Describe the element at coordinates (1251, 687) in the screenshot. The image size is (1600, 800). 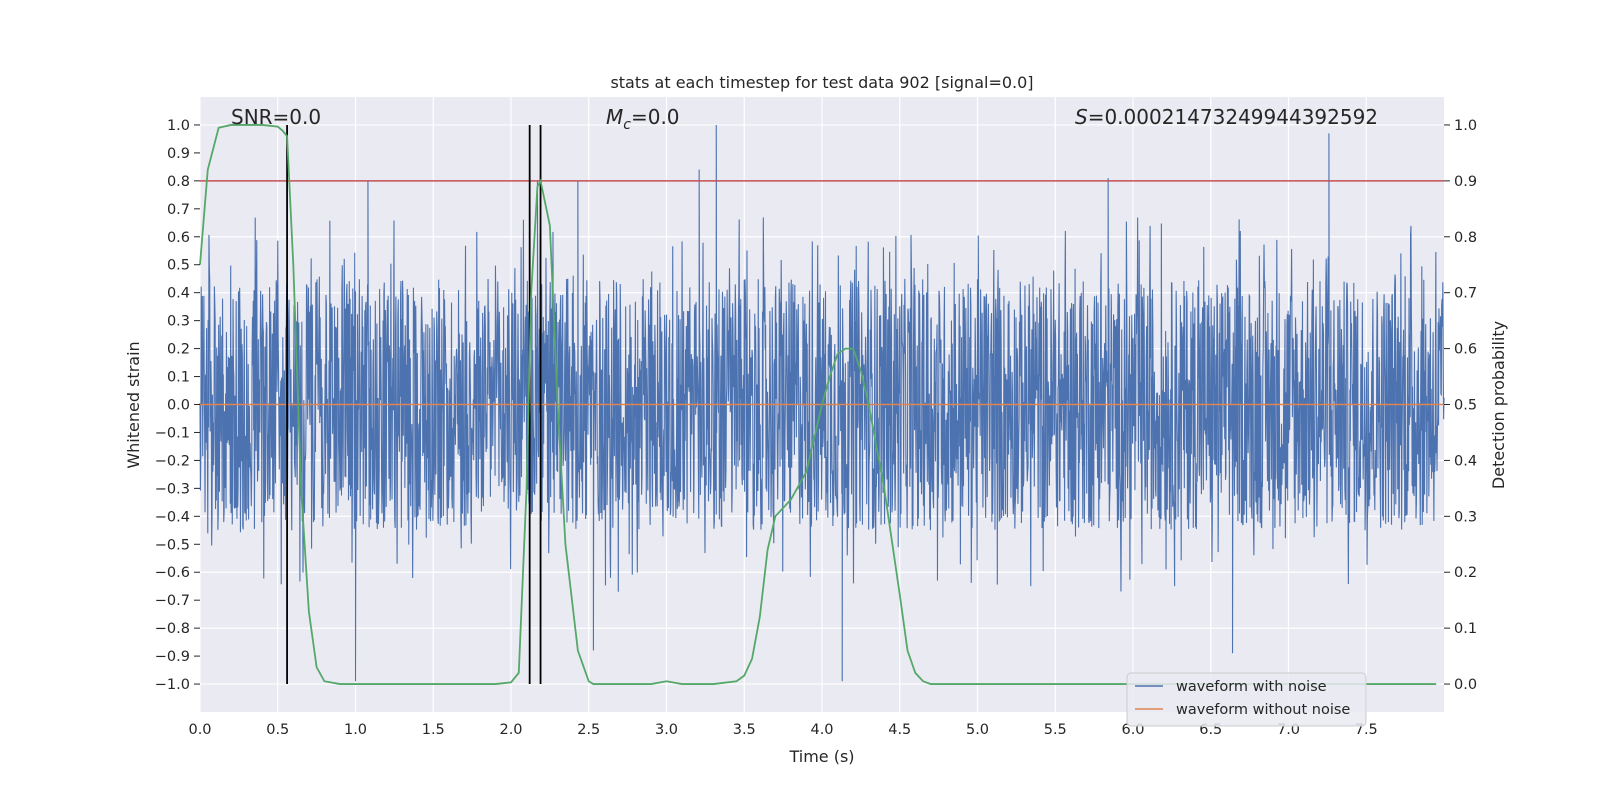
I see `legend-label-noise: waveform with noise` at that location.